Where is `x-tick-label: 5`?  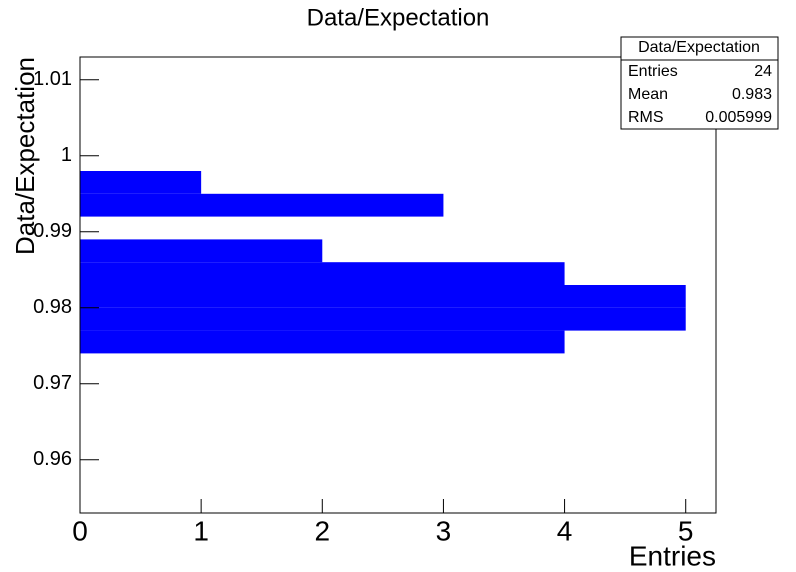 x-tick-label: 5 is located at coordinates (686, 530).